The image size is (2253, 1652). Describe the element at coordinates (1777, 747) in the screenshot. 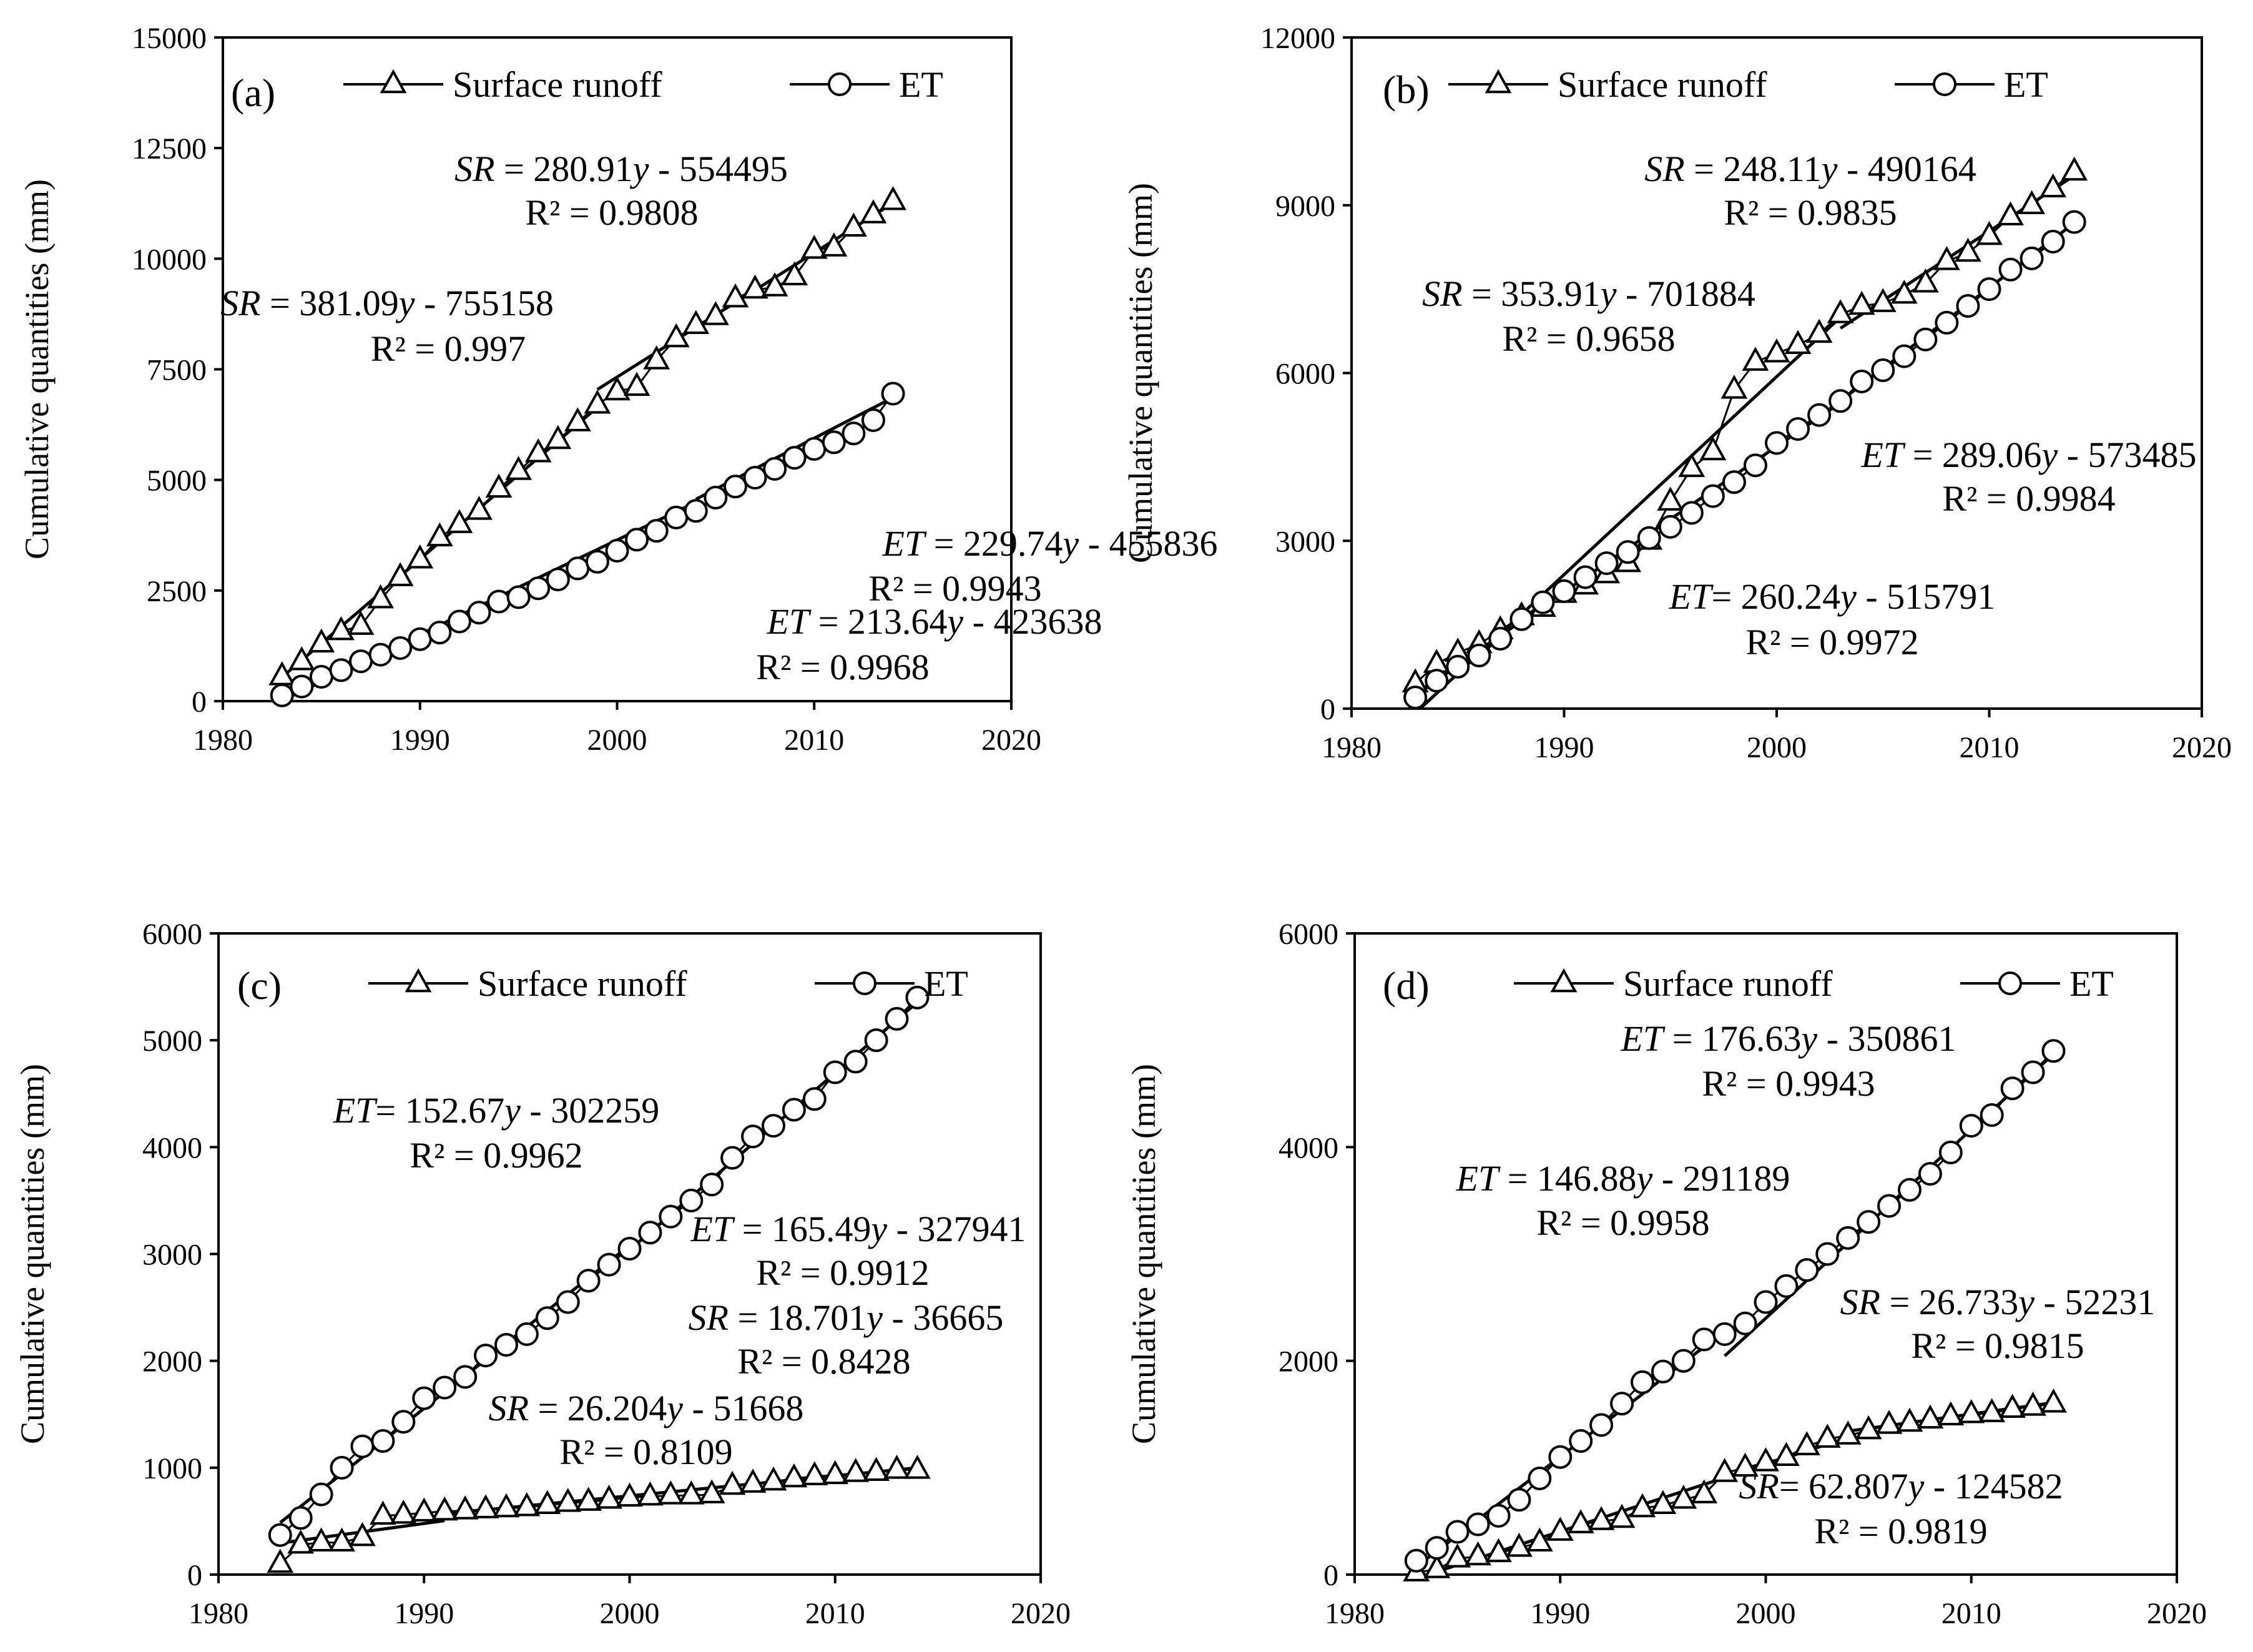

I see `x-tick-label: 2000` at that location.